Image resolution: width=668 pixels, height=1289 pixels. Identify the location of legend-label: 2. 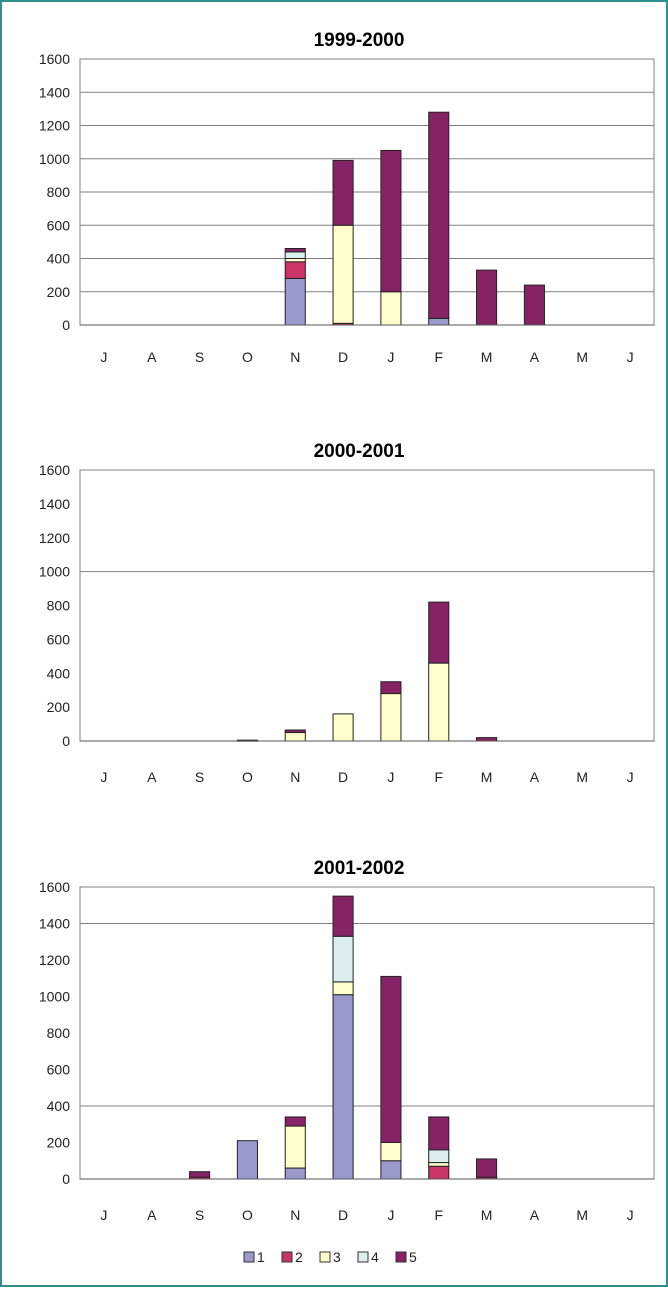
(299, 1257).